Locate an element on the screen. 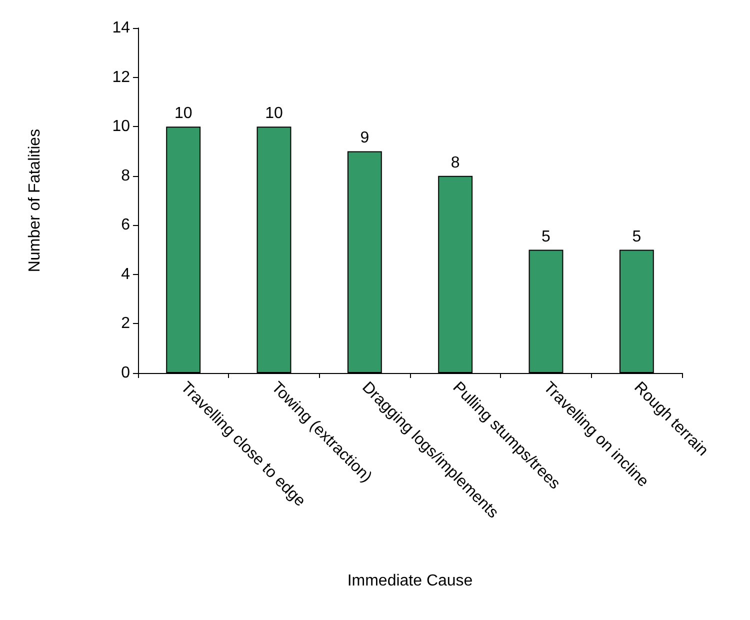 This screenshot has width=750, height=620. y-axis-title: Number of Fatalities is located at coordinates (35, 200).